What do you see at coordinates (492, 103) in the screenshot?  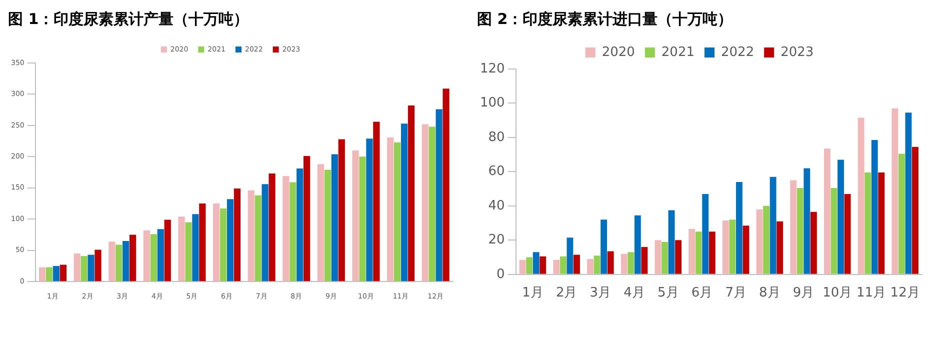 I see `y-tick-label: 100` at bounding box center [492, 103].